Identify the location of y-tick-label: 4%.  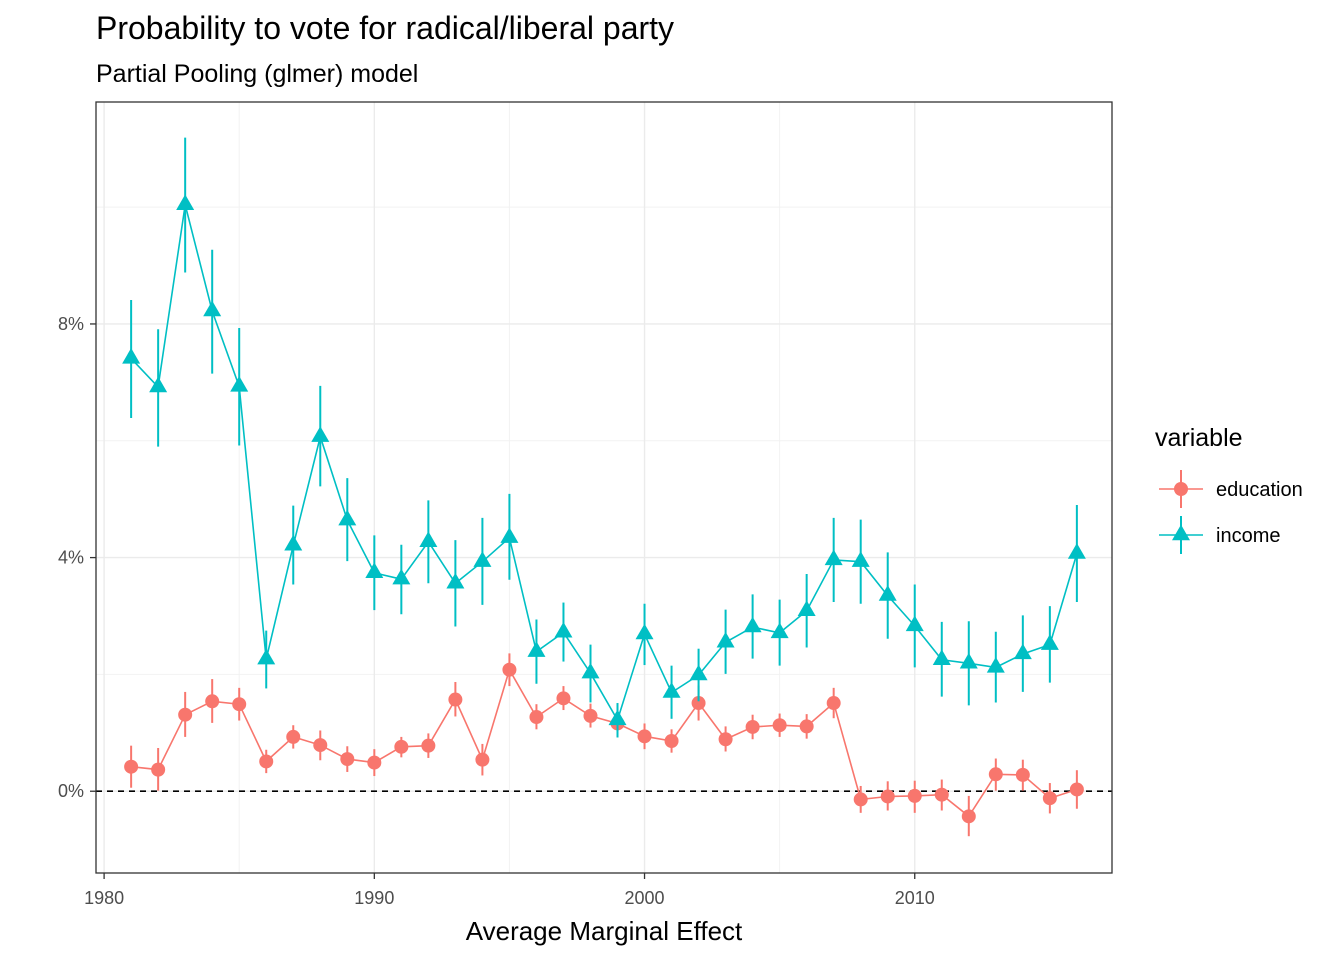
(71, 558).